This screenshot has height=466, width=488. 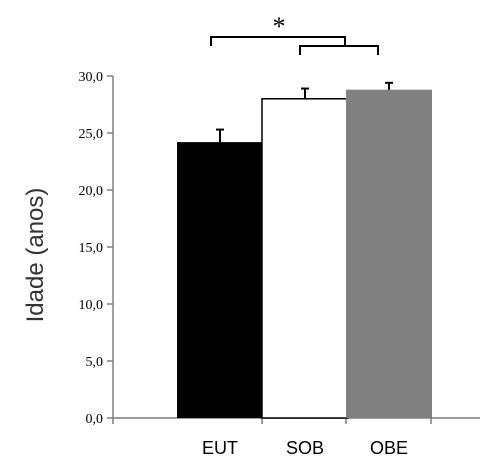 I want to click on y-tick-label: 5,0, so click(x=95, y=362).